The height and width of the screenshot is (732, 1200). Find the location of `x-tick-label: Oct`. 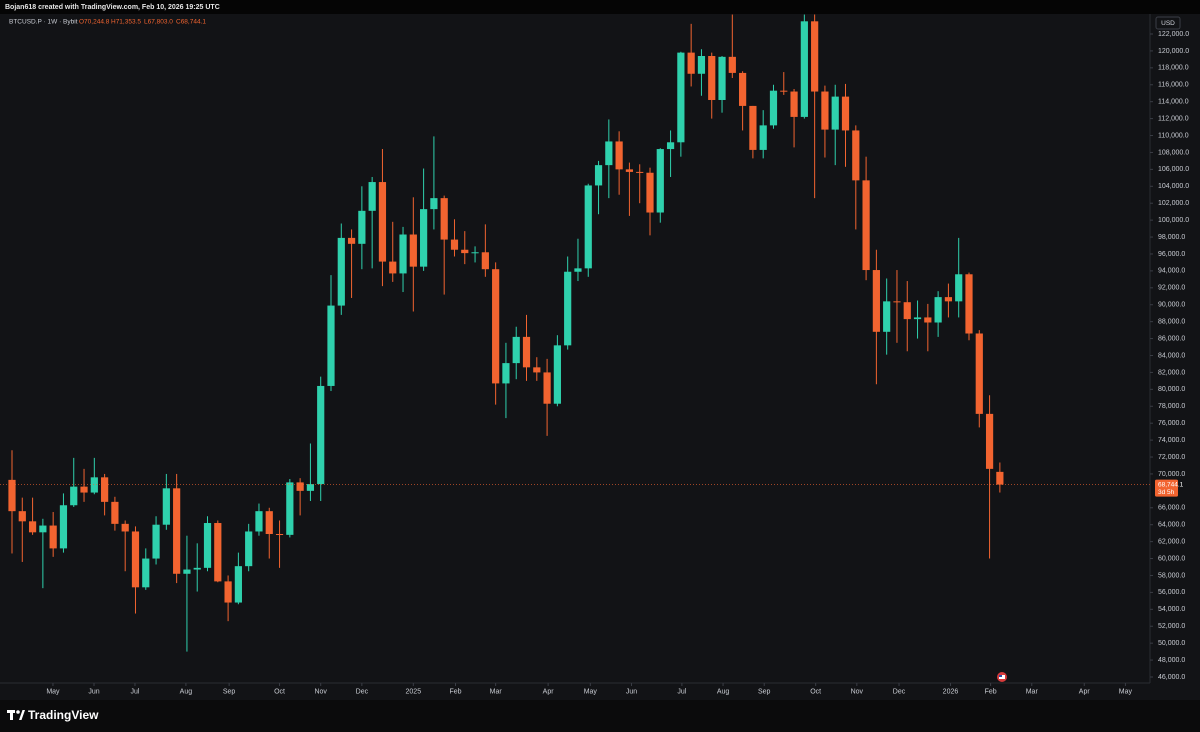

x-tick-label: Oct is located at coordinates (815, 691).